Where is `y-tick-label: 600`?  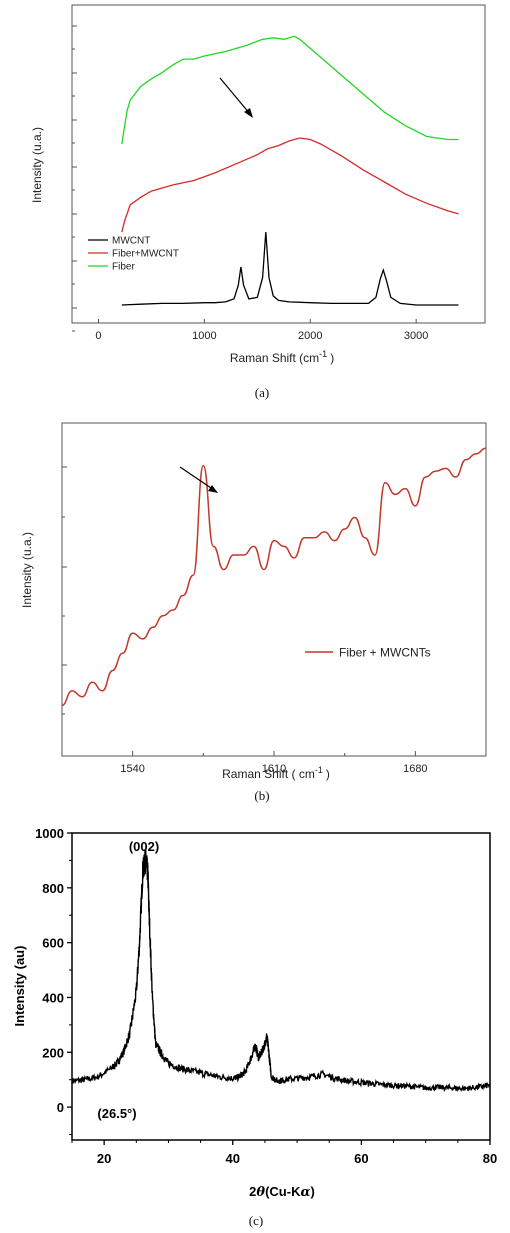 y-tick-label: 600 is located at coordinates (53, 943).